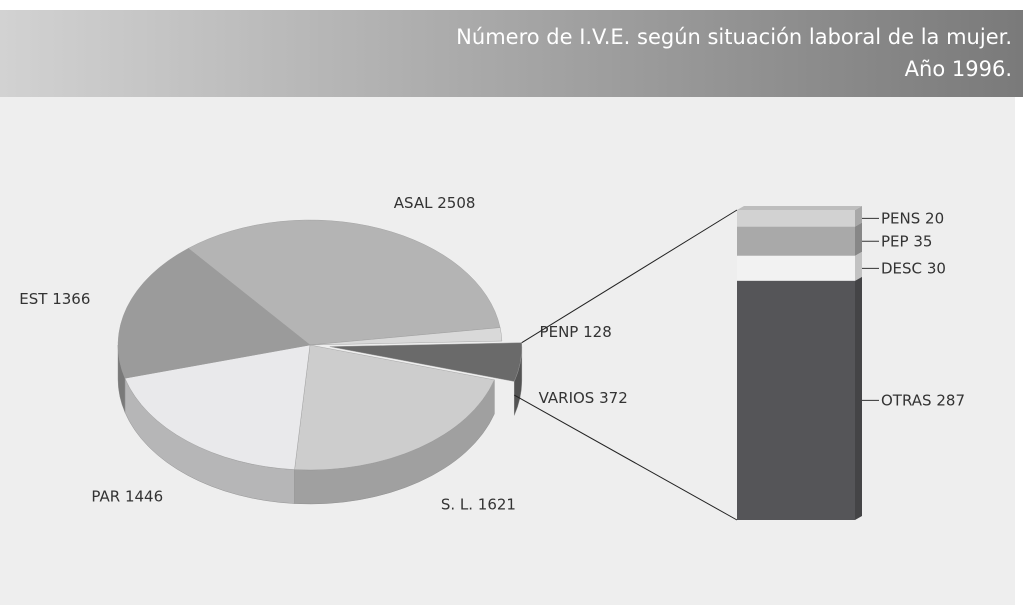 The image size is (1023, 615). What do you see at coordinates (511, 53) in the screenshot?
I see `header` at bounding box center [511, 53].